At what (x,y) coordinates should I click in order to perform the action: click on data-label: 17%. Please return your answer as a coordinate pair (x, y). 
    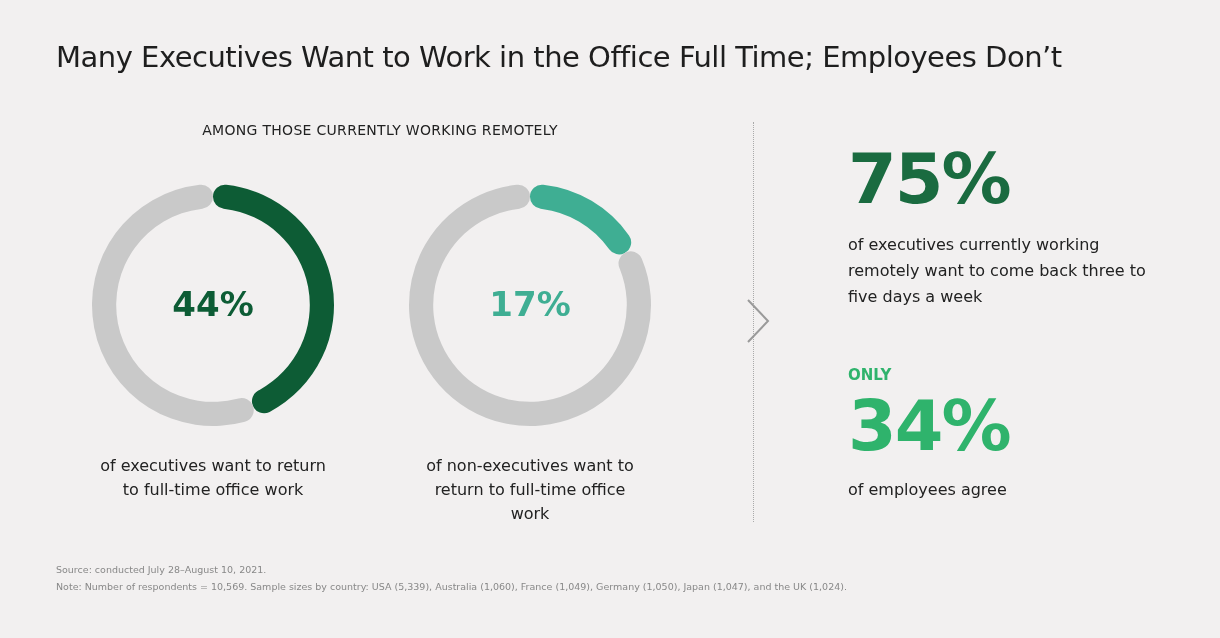
    Looking at the image, I should click on (530, 303).